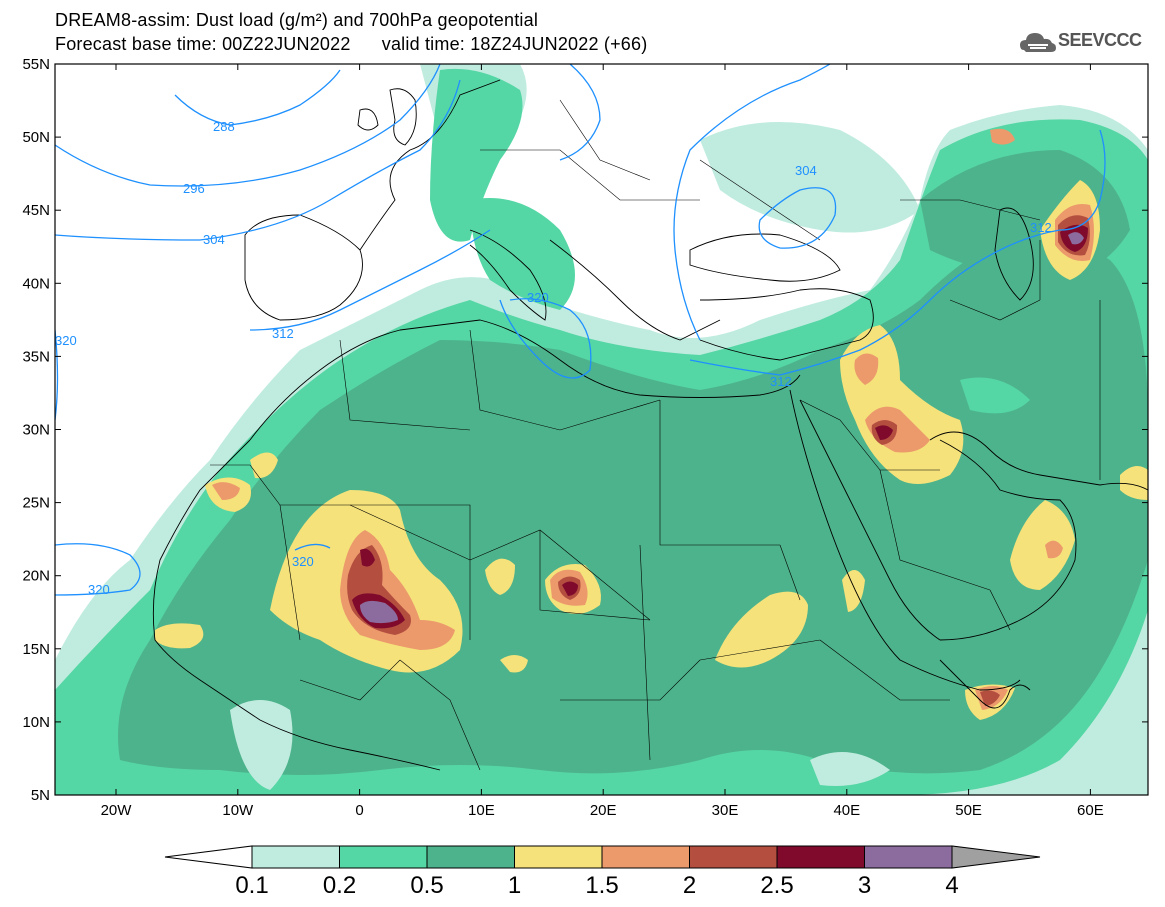  What do you see at coordinates (951, 885) in the screenshot?
I see `colorbar-label: 4` at bounding box center [951, 885].